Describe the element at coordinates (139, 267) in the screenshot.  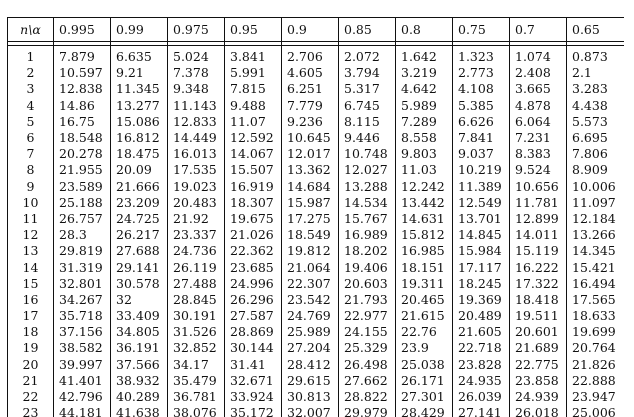
I see `value-cell: 29.141` at that location.